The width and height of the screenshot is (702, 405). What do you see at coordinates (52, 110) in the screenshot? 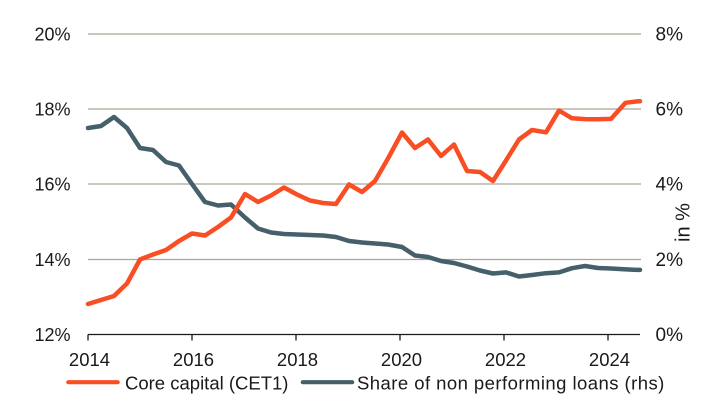
I see `svg-text: 18%` at bounding box center [52, 110].